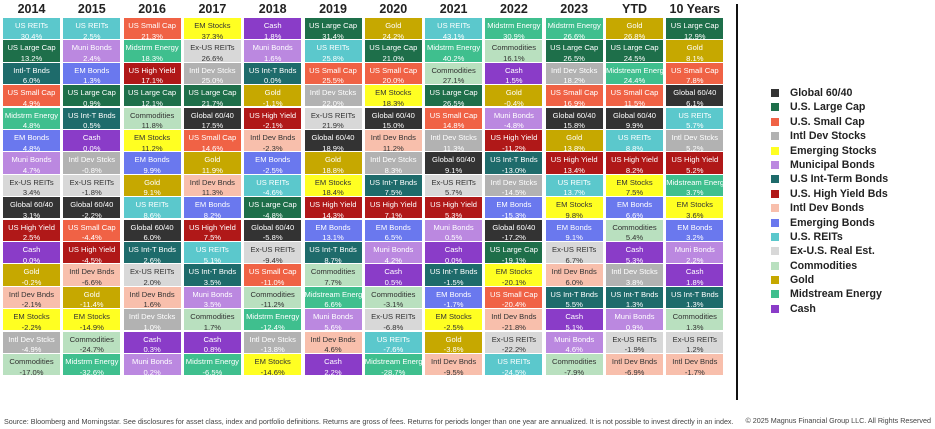 The height and width of the screenshot is (429, 935). Describe the element at coordinates (454, 185) in the screenshot. I see `return-cell-exreit: Ex-US REITs 5.7%` at that location.